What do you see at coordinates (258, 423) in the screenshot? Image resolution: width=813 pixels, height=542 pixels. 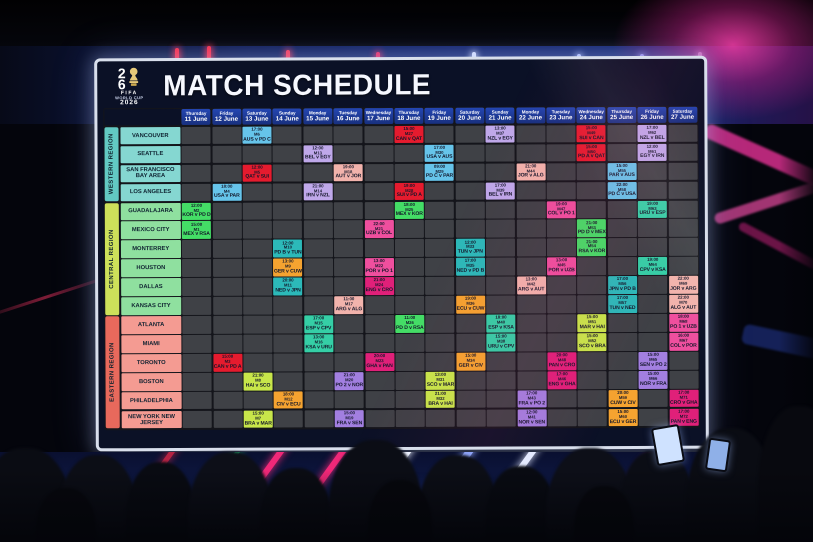 I see `match-teams: BRA v MAR` at bounding box center [258, 423].